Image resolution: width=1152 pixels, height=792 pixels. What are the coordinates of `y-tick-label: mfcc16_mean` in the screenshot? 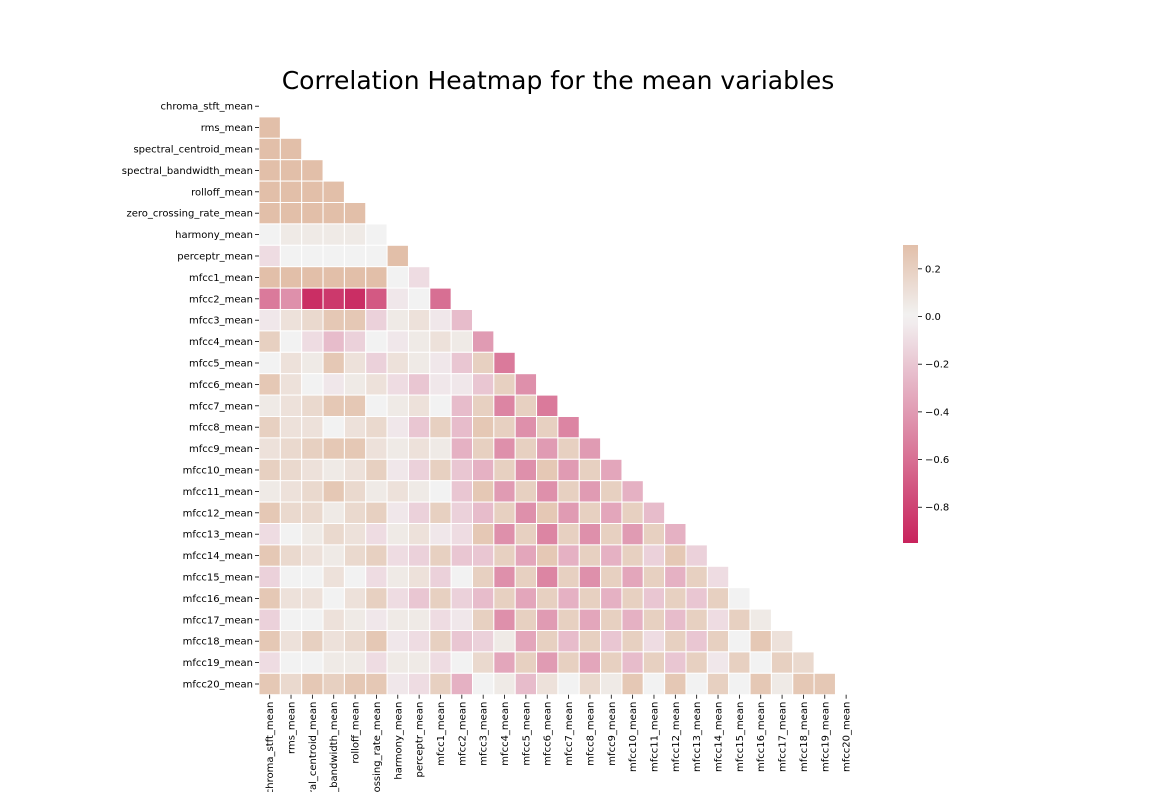 It's located at (218, 599).